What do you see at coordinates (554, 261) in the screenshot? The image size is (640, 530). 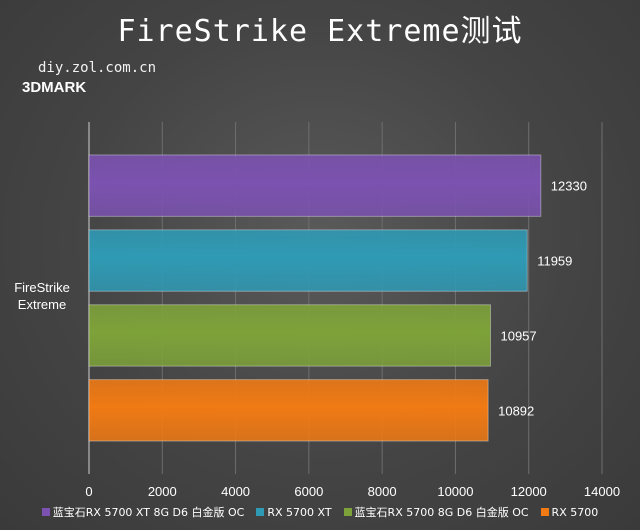 I see `data-label: 11959` at bounding box center [554, 261].